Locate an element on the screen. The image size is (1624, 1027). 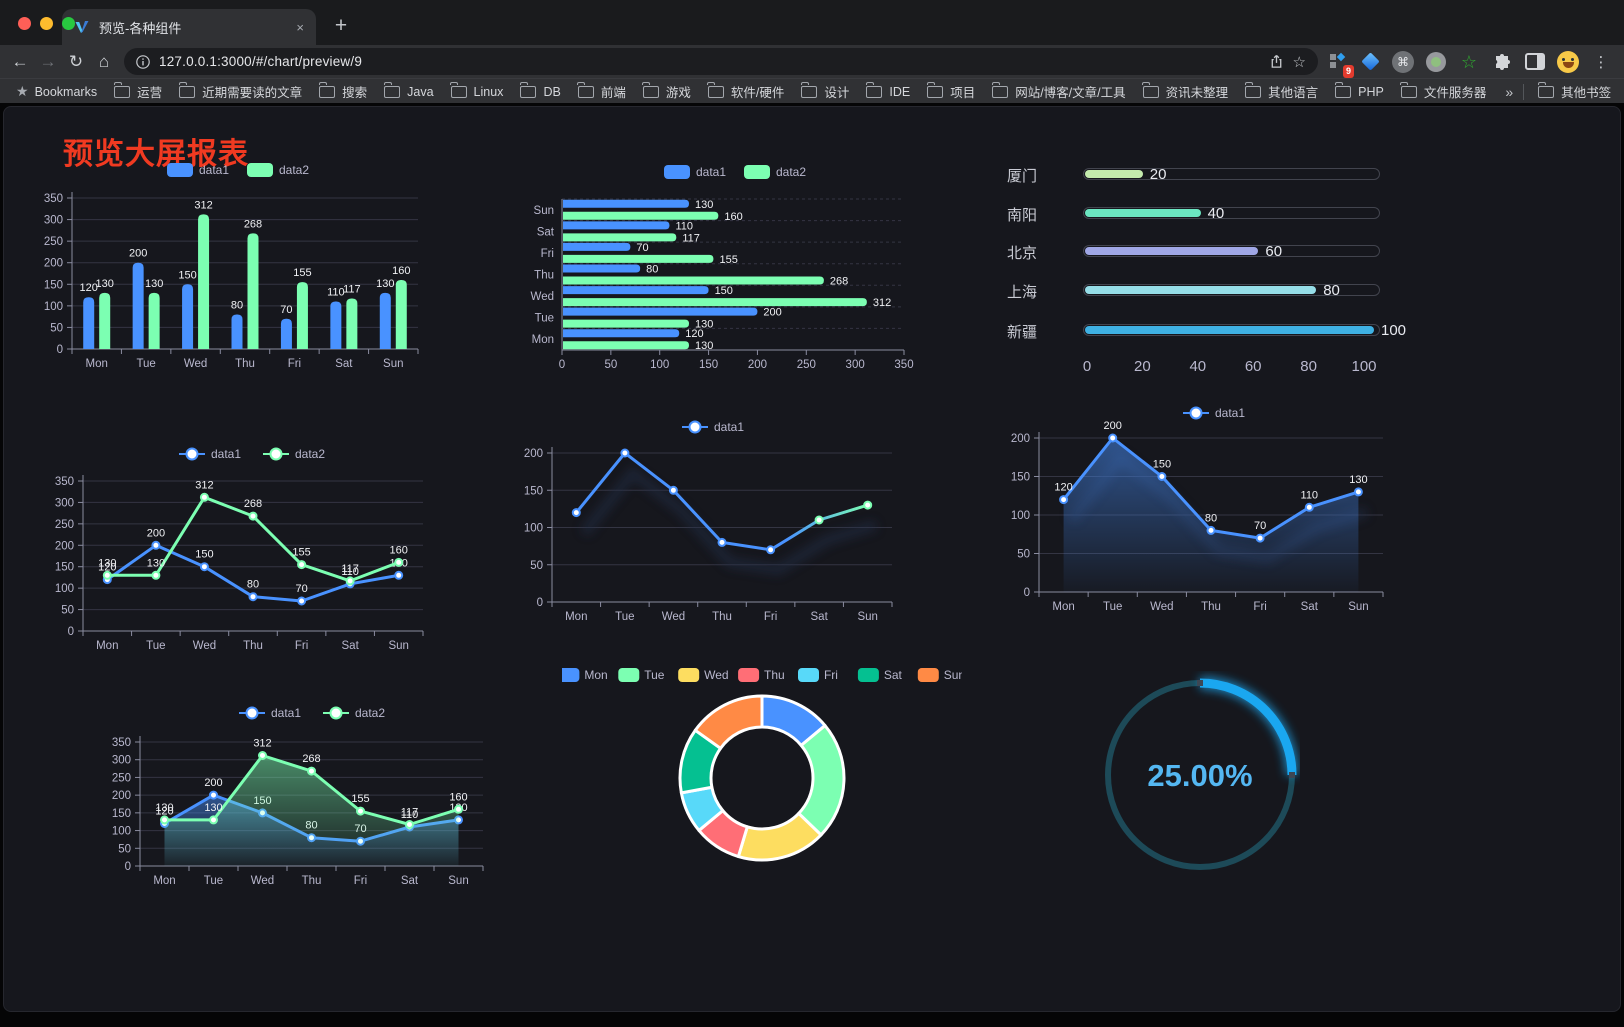
bookmark-folder: DB is located at coordinates (540, 90).